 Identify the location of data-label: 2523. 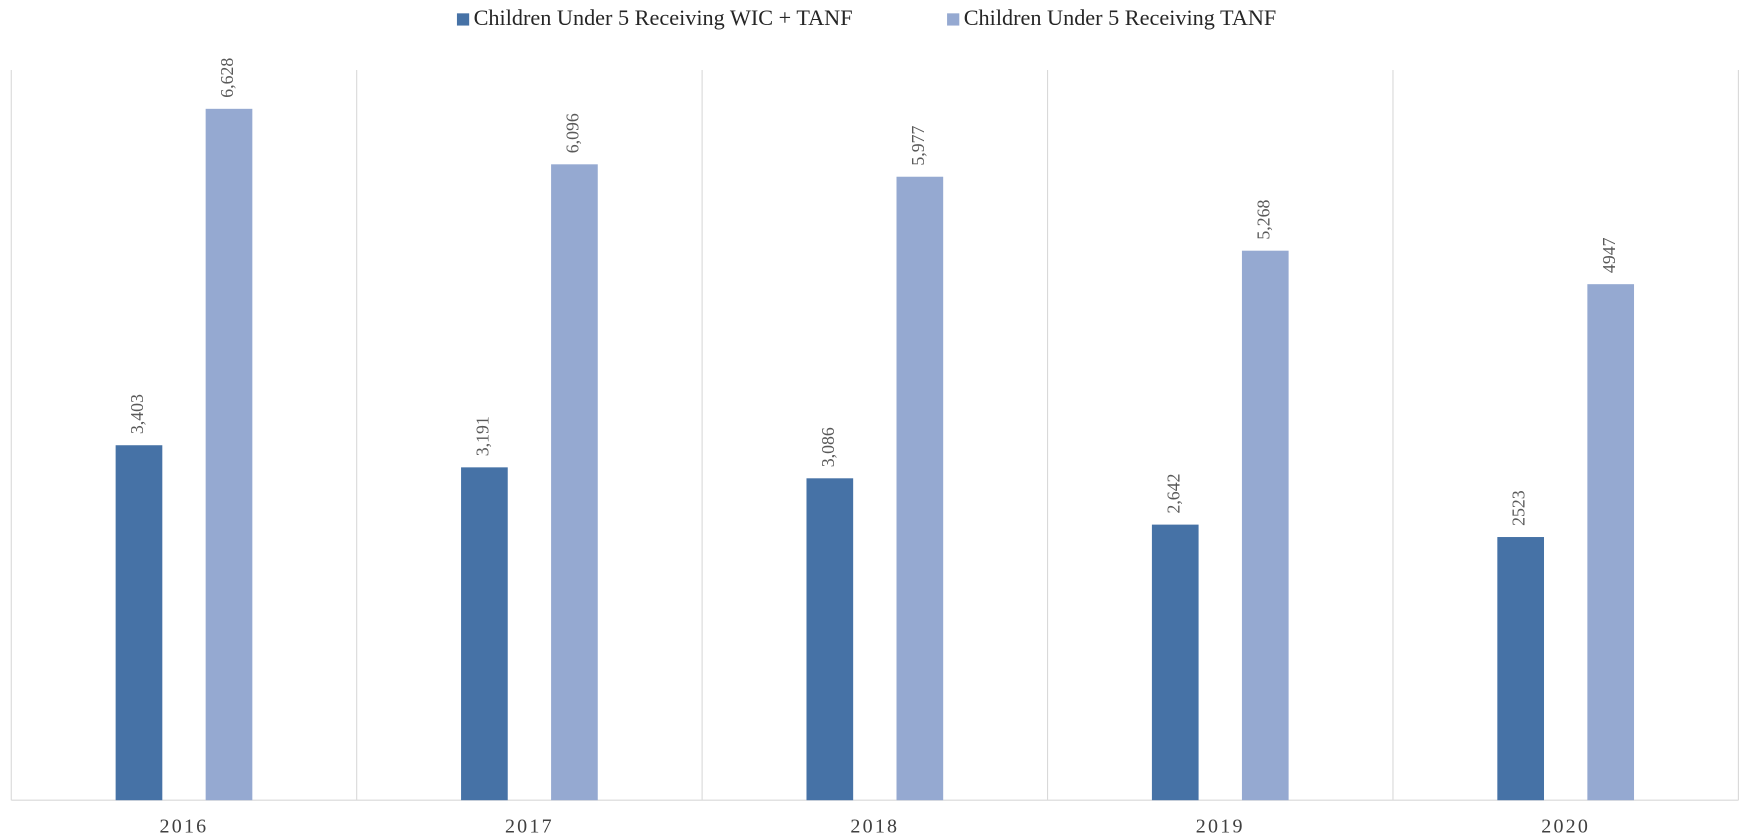
(1519, 508).